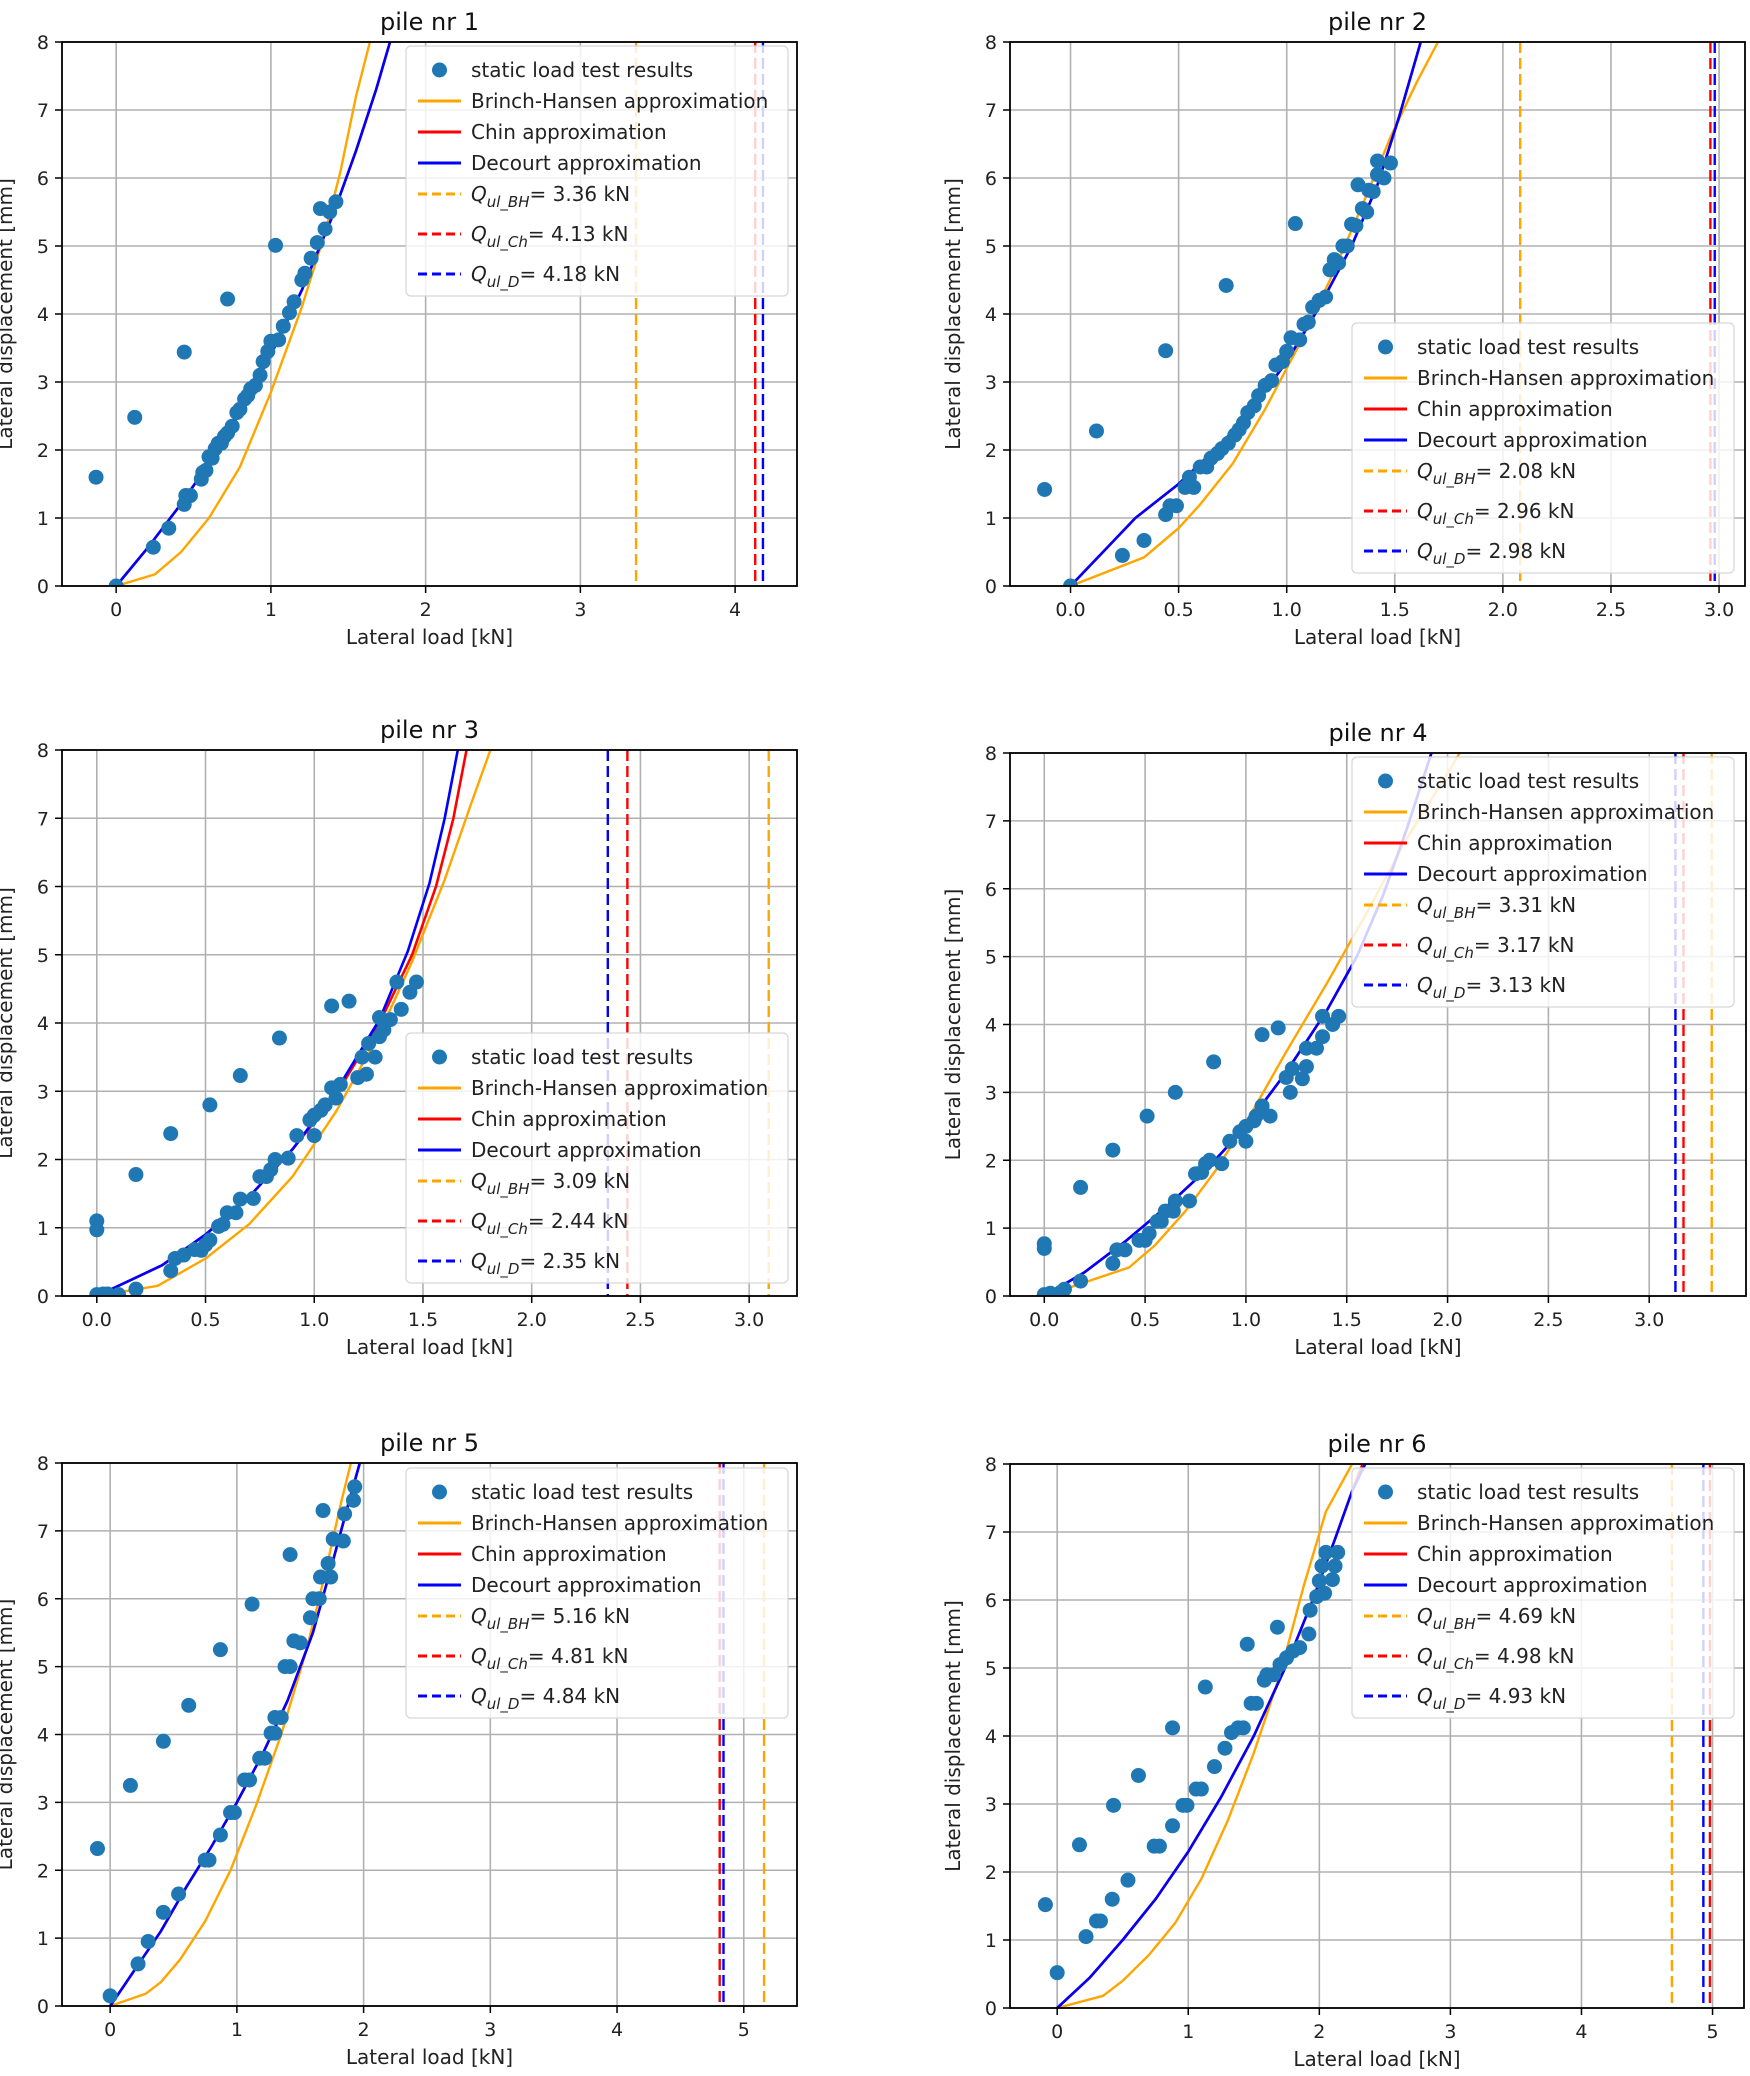  What do you see at coordinates (573, 234) in the screenshot?
I see `q-value: 4.13` at bounding box center [573, 234].